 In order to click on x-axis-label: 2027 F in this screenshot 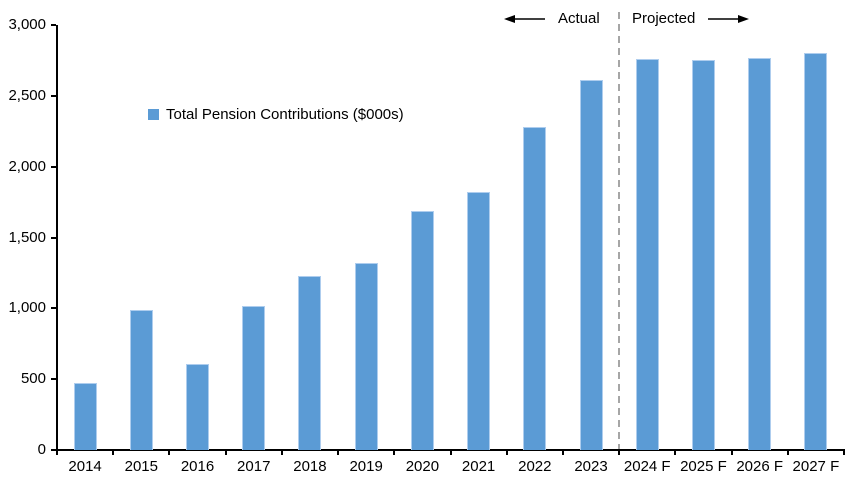, I will do `click(816, 466)`.